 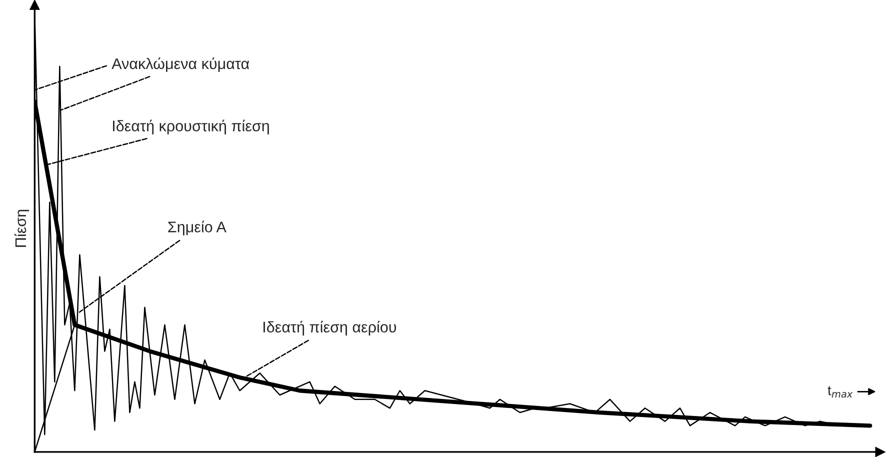 I want to click on annotation: Σημείο Α, so click(x=197, y=228).